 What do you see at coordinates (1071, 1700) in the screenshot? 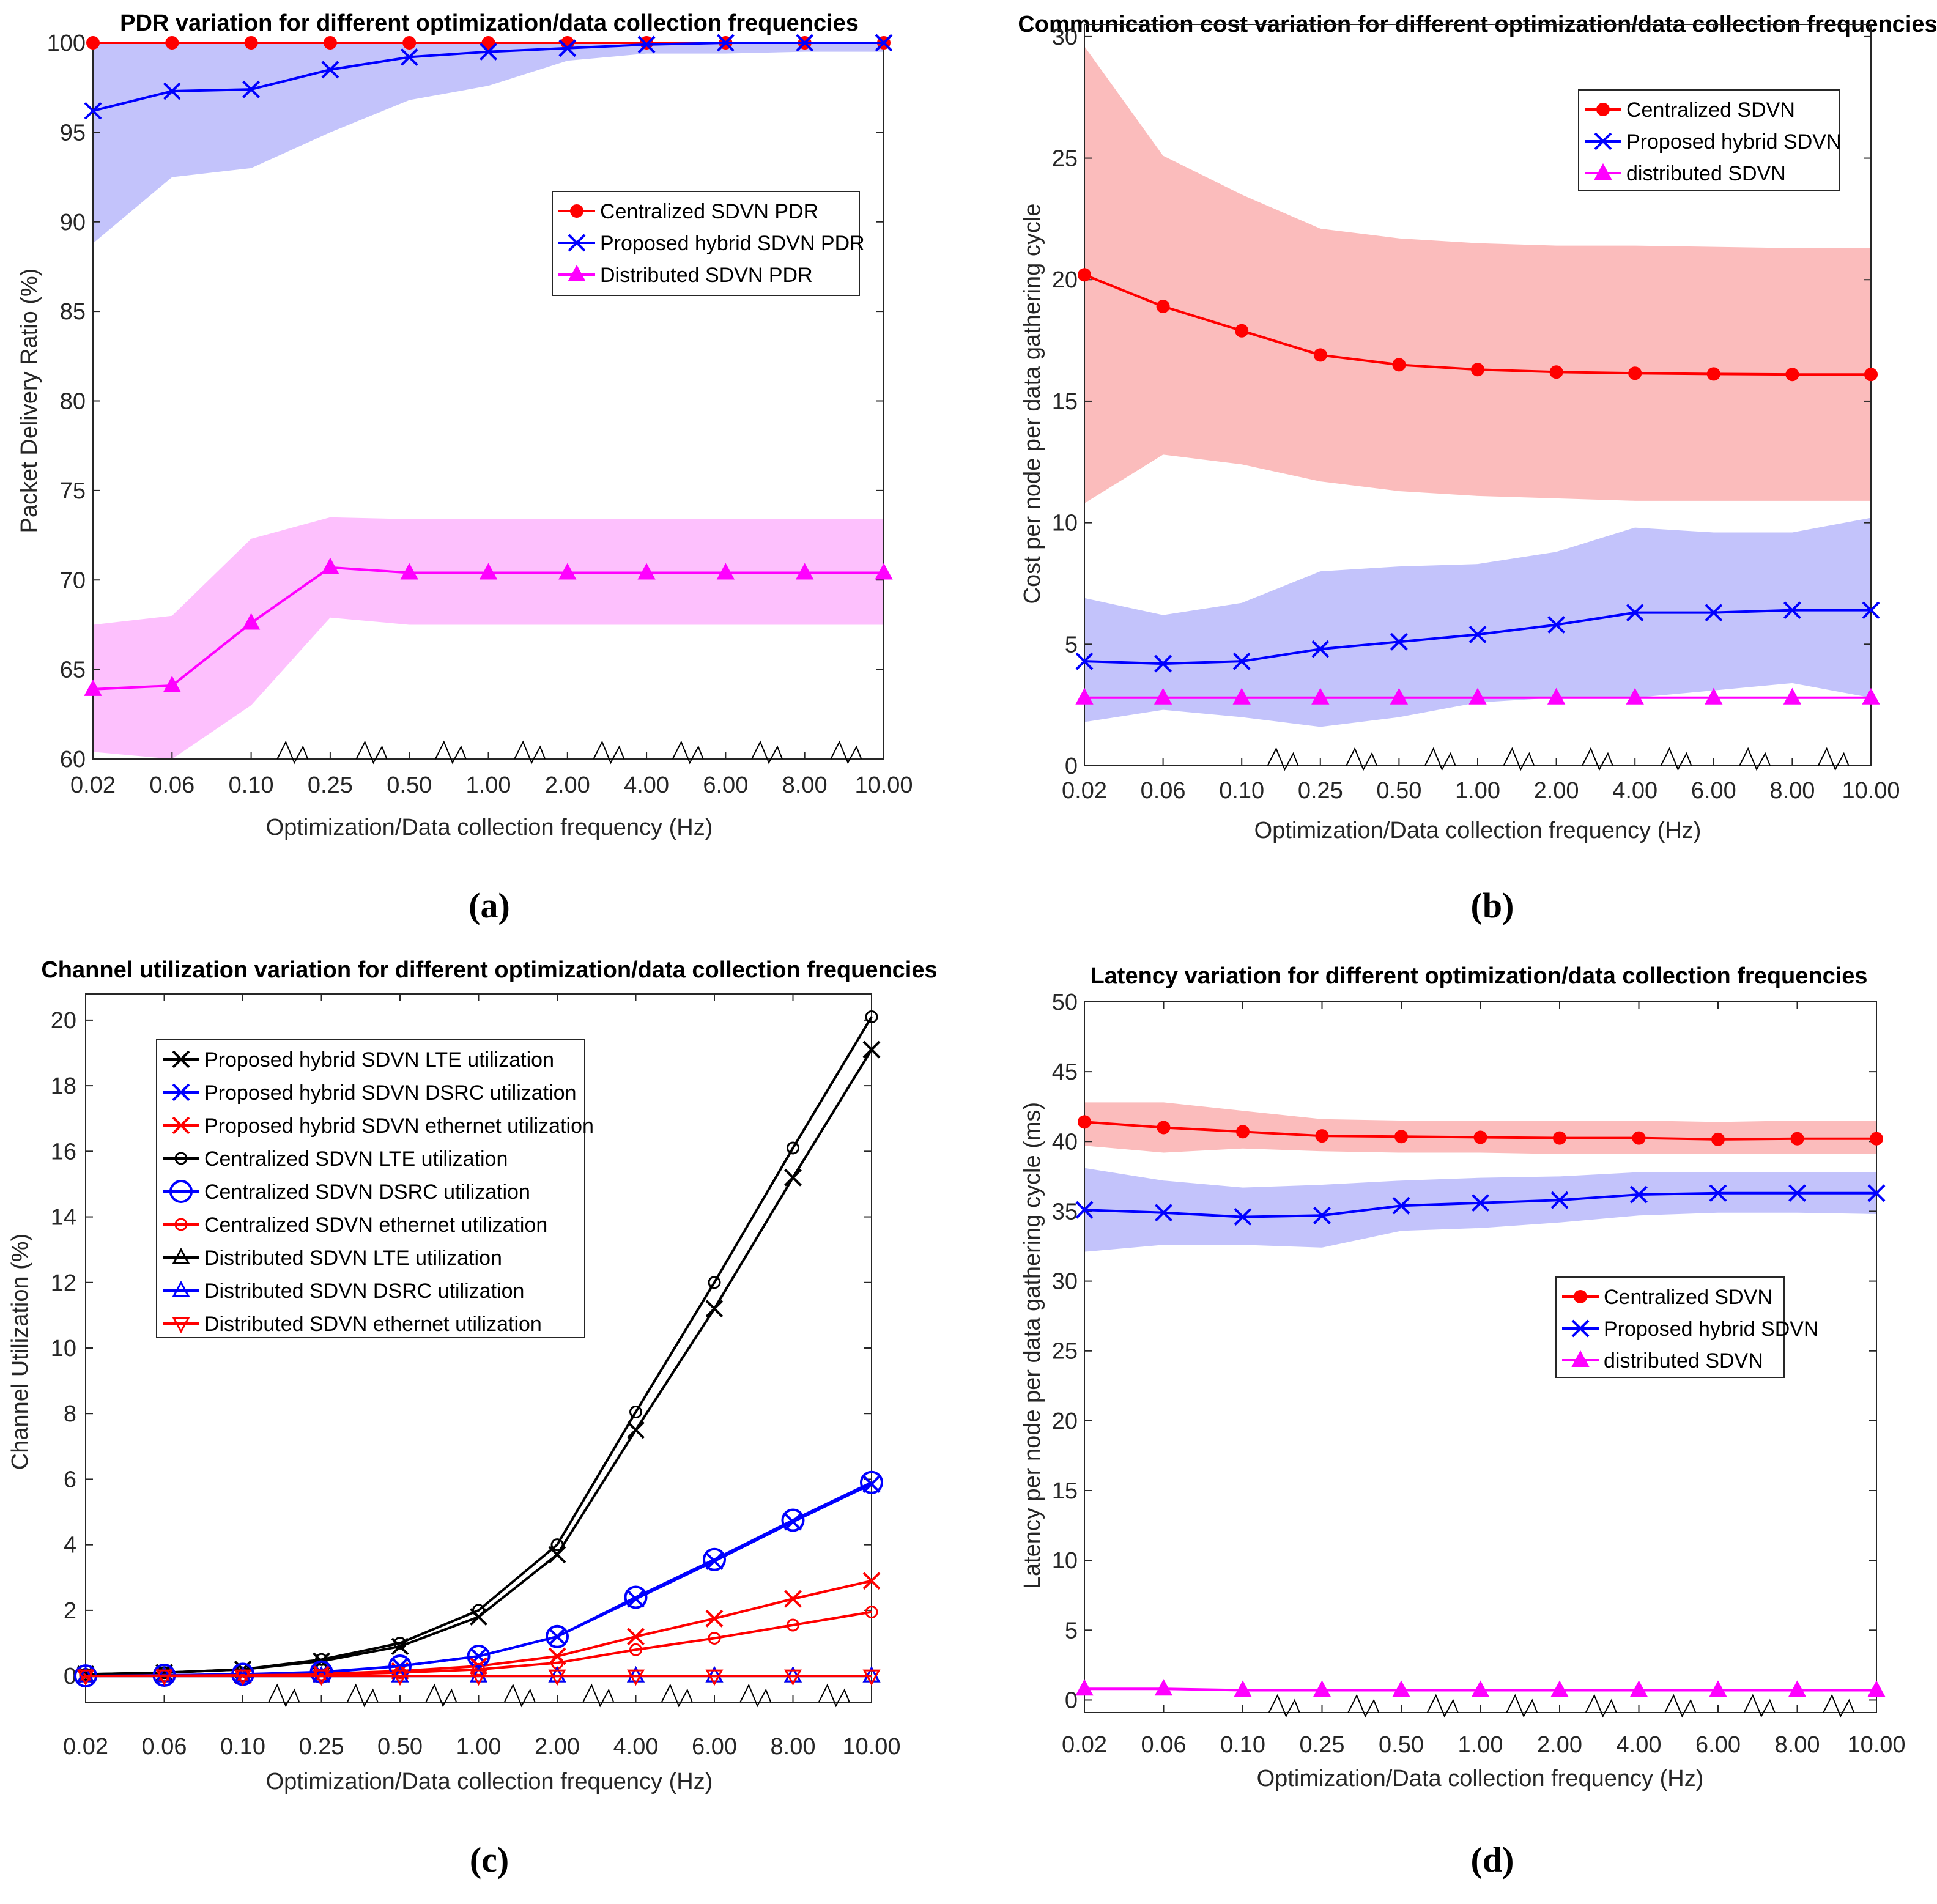
I see `y-tick-label: 0` at bounding box center [1071, 1700].